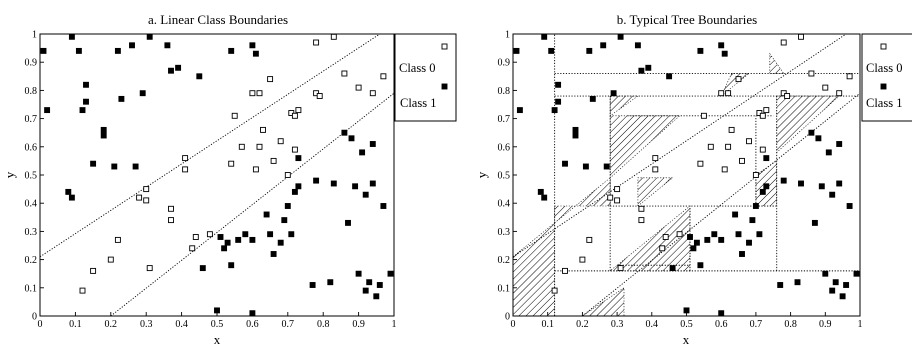  What do you see at coordinates (504, 204) in the screenshot?
I see `panel-b-y-tick-label: 0.4` at bounding box center [504, 204].